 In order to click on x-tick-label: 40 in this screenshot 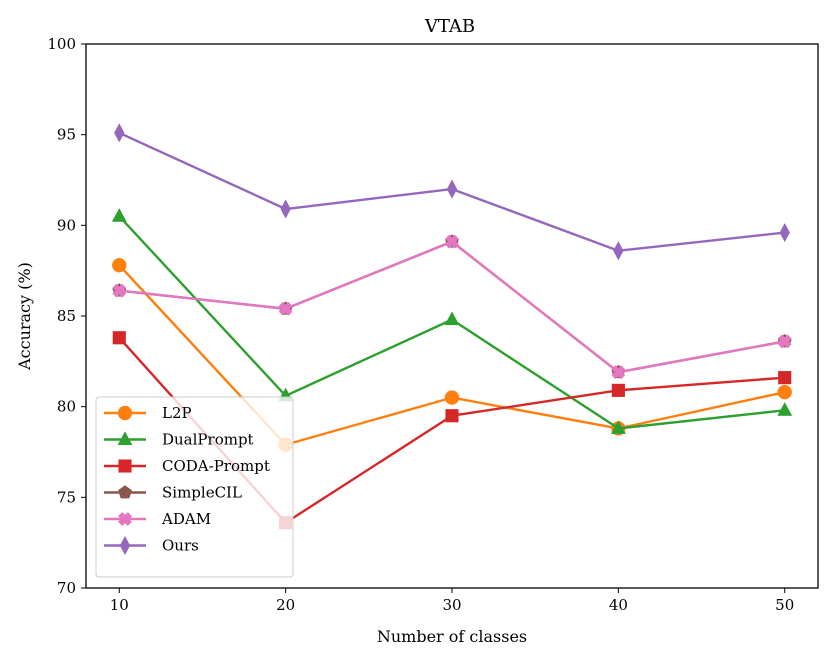, I will do `click(618, 605)`.